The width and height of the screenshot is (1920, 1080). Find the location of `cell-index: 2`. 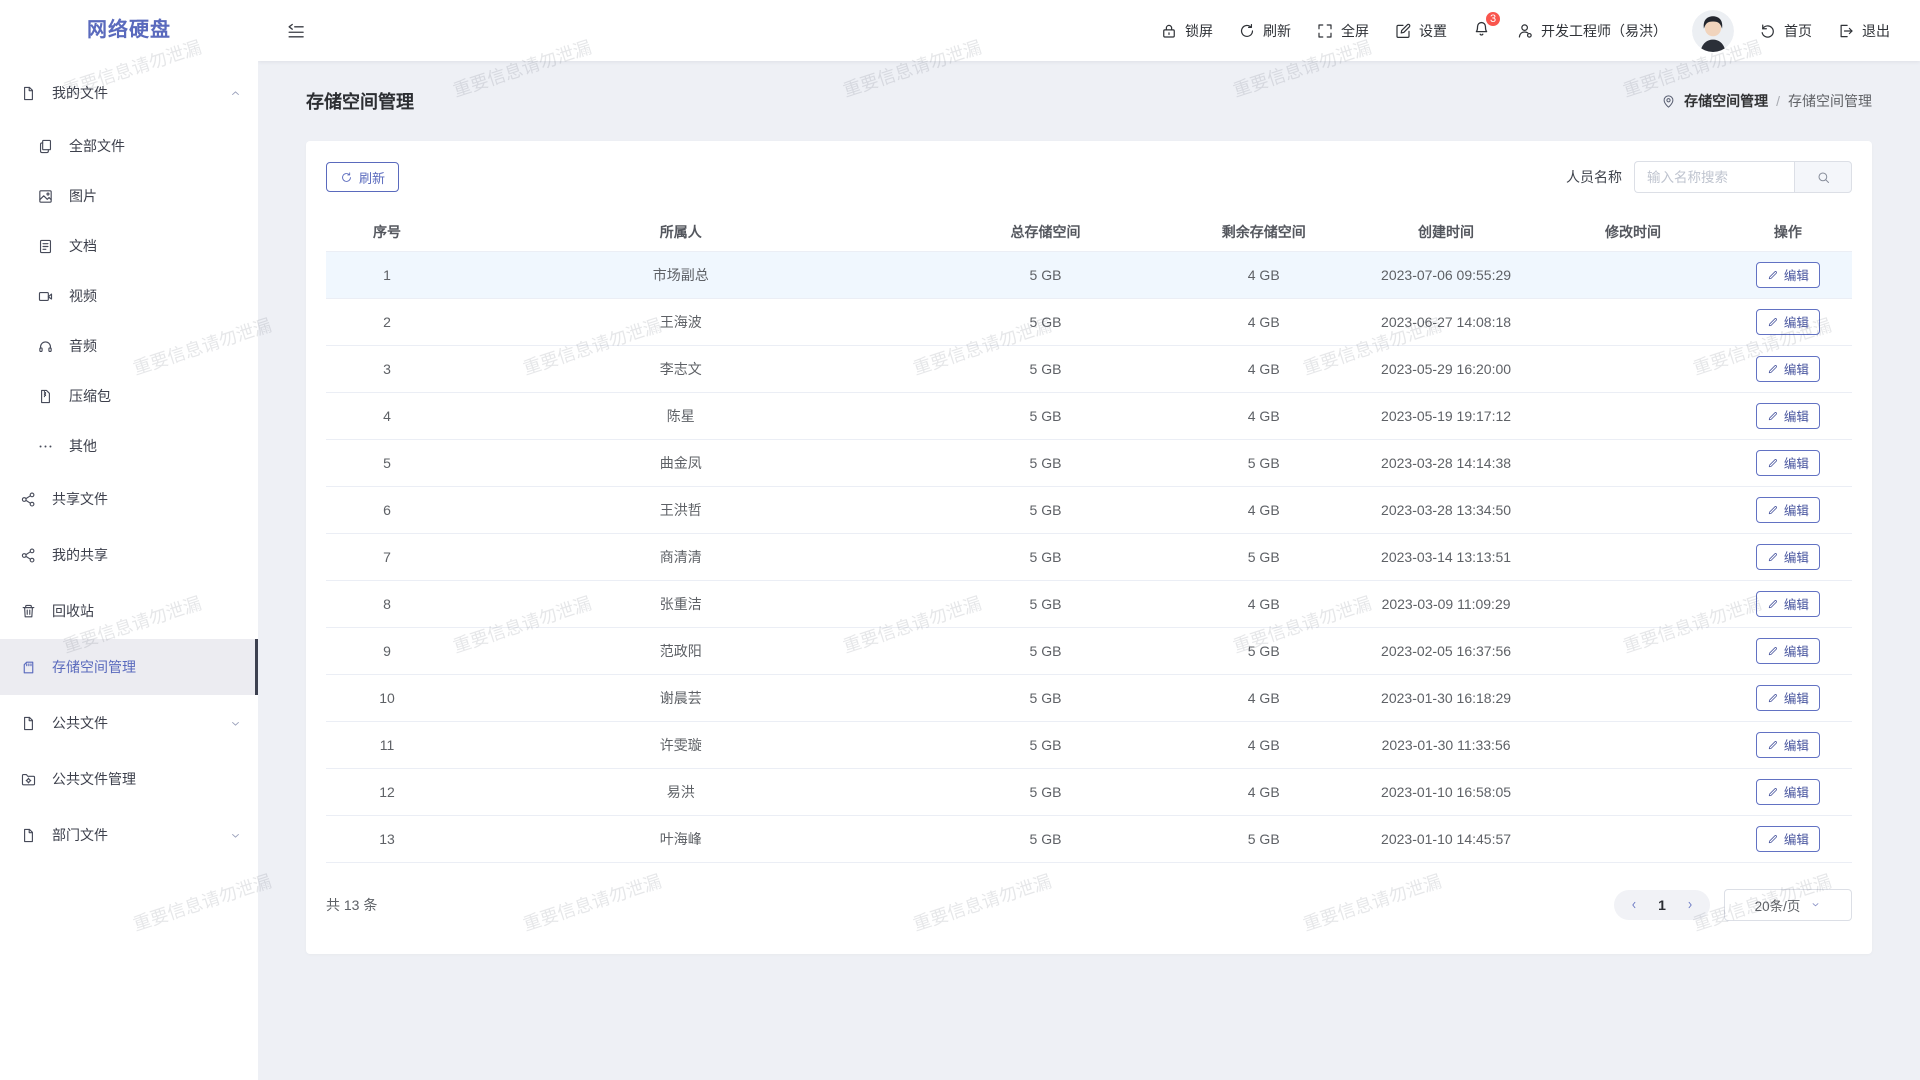

cell-index: 2 is located at coordinates (387, 322).